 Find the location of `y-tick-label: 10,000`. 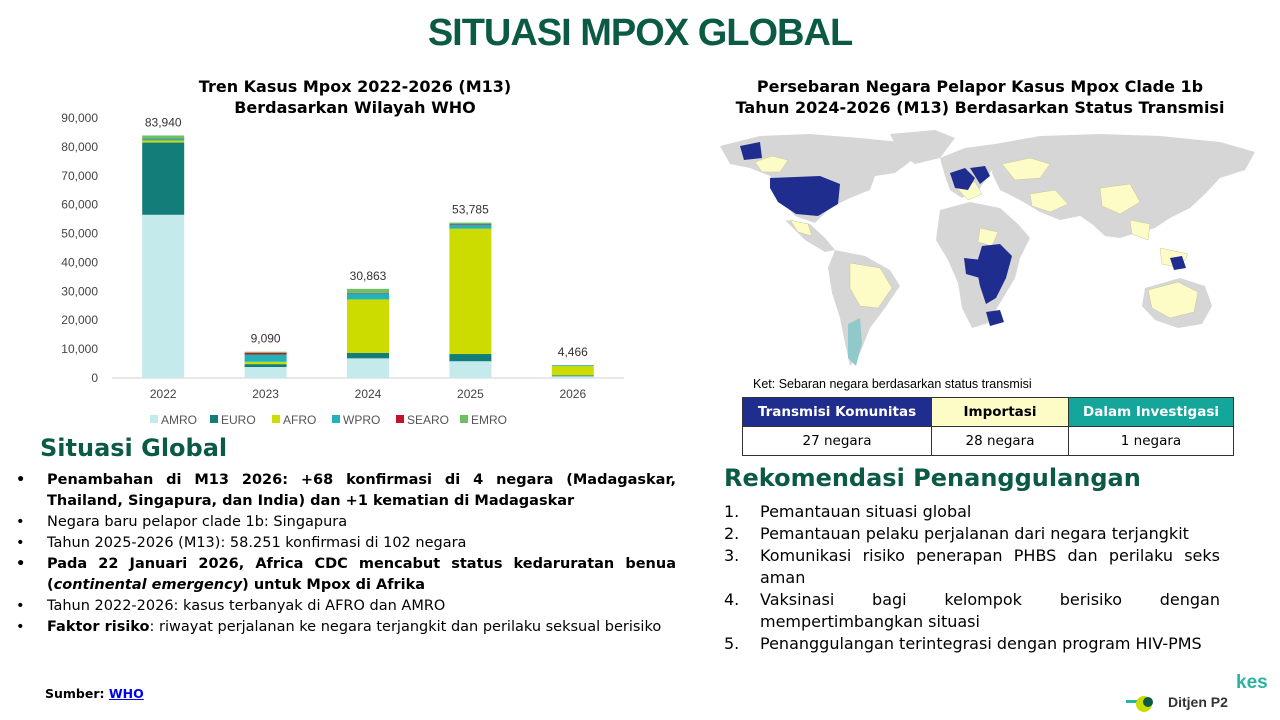

y-tick-label: 10,000 is located at coordinates (79, 349).